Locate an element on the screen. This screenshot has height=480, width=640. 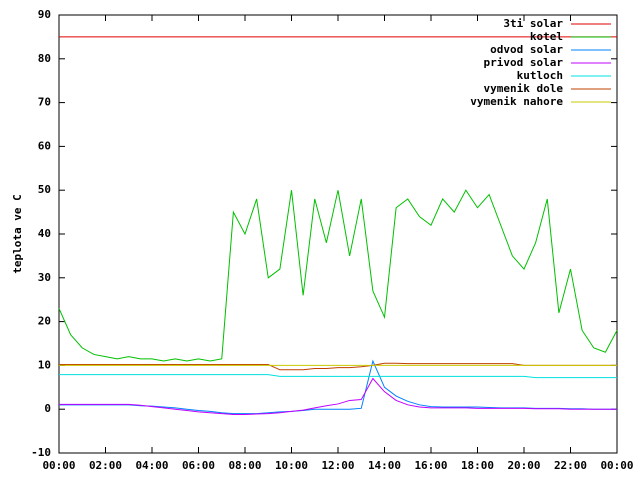
legend-label: kutloch is located at coordinates (540, 75).